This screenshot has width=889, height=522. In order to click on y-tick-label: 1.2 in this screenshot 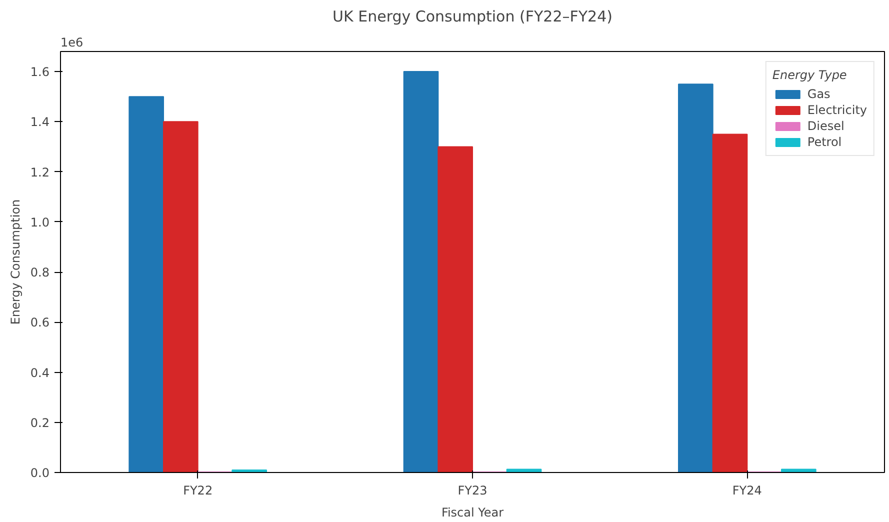, I will do `click(40, 172)`.